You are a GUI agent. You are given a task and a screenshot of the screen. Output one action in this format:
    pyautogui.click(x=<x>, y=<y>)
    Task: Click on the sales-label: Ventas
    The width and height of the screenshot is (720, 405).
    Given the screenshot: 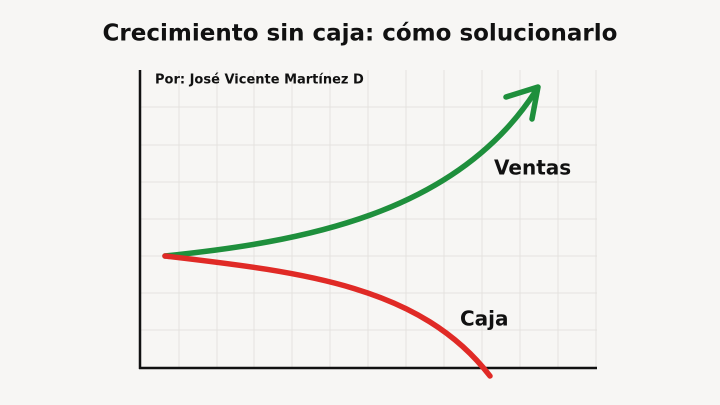 What is the action you would take?
    pyautogui.click(x=532, y=168)
    